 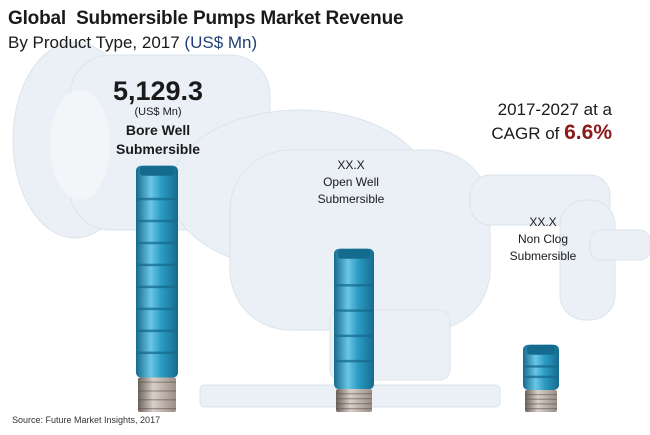 What do you see at coordinates (351, 165) in the screenshot?
I see `data-label-value-1: XX.X` at bounding box center [351, 165].